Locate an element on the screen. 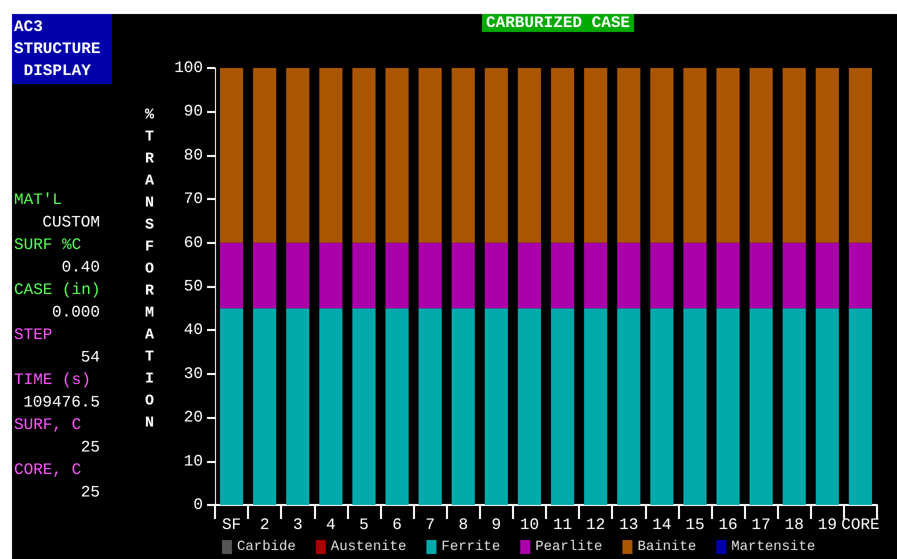 The height and width of the screenshot is (559, 897). y-tick-label: 20 is located at coordinates (193, 417).